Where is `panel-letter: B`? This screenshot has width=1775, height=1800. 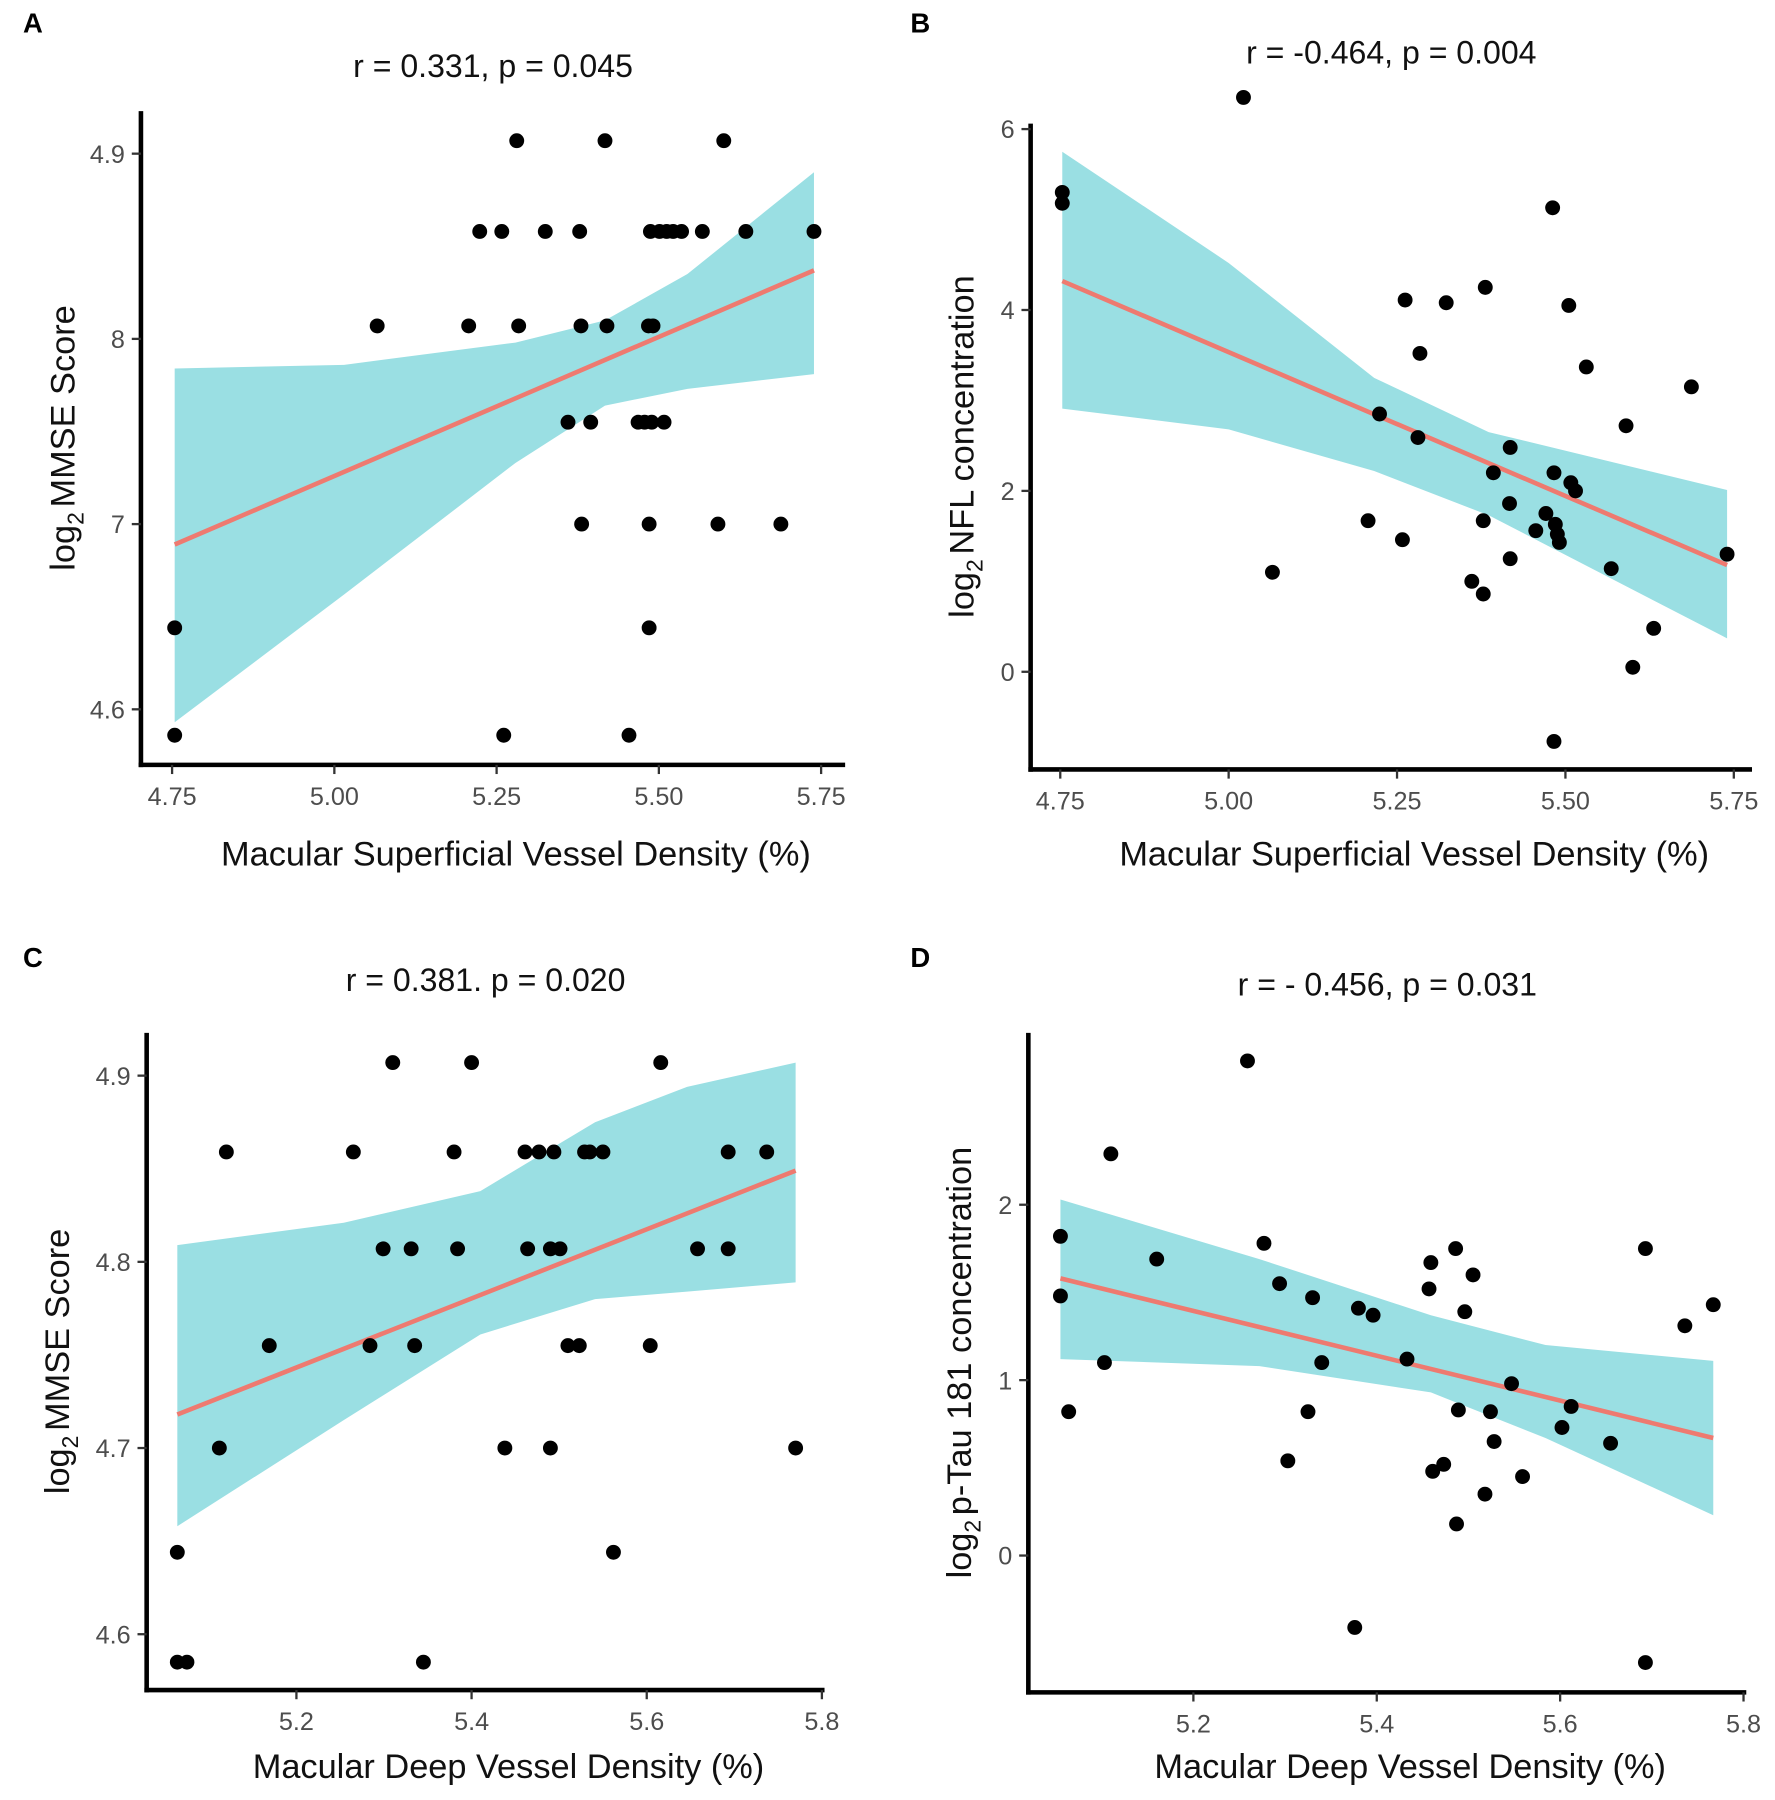 panel-letter: B is located at coordinates (920, 22).